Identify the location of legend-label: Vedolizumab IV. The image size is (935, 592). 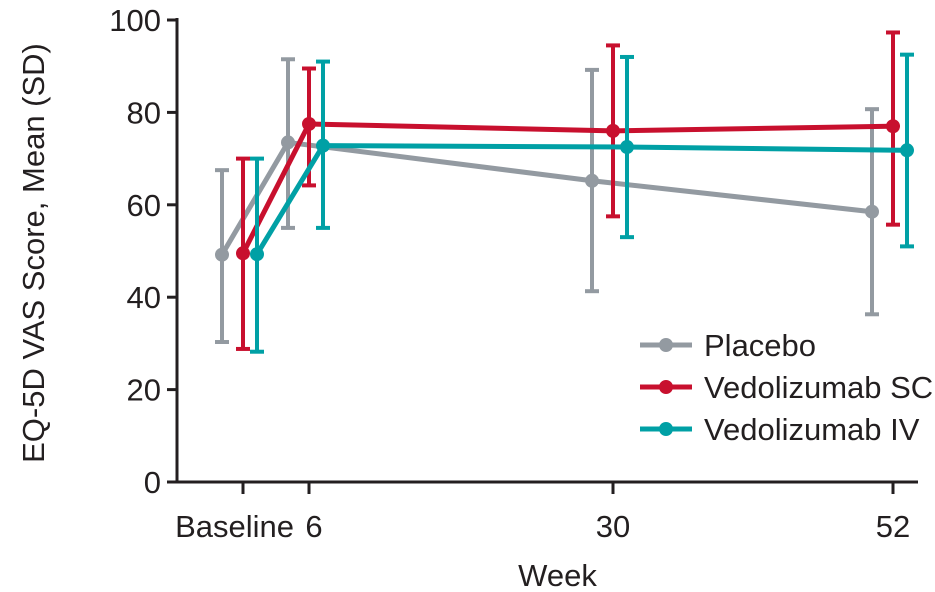
(812, 429).